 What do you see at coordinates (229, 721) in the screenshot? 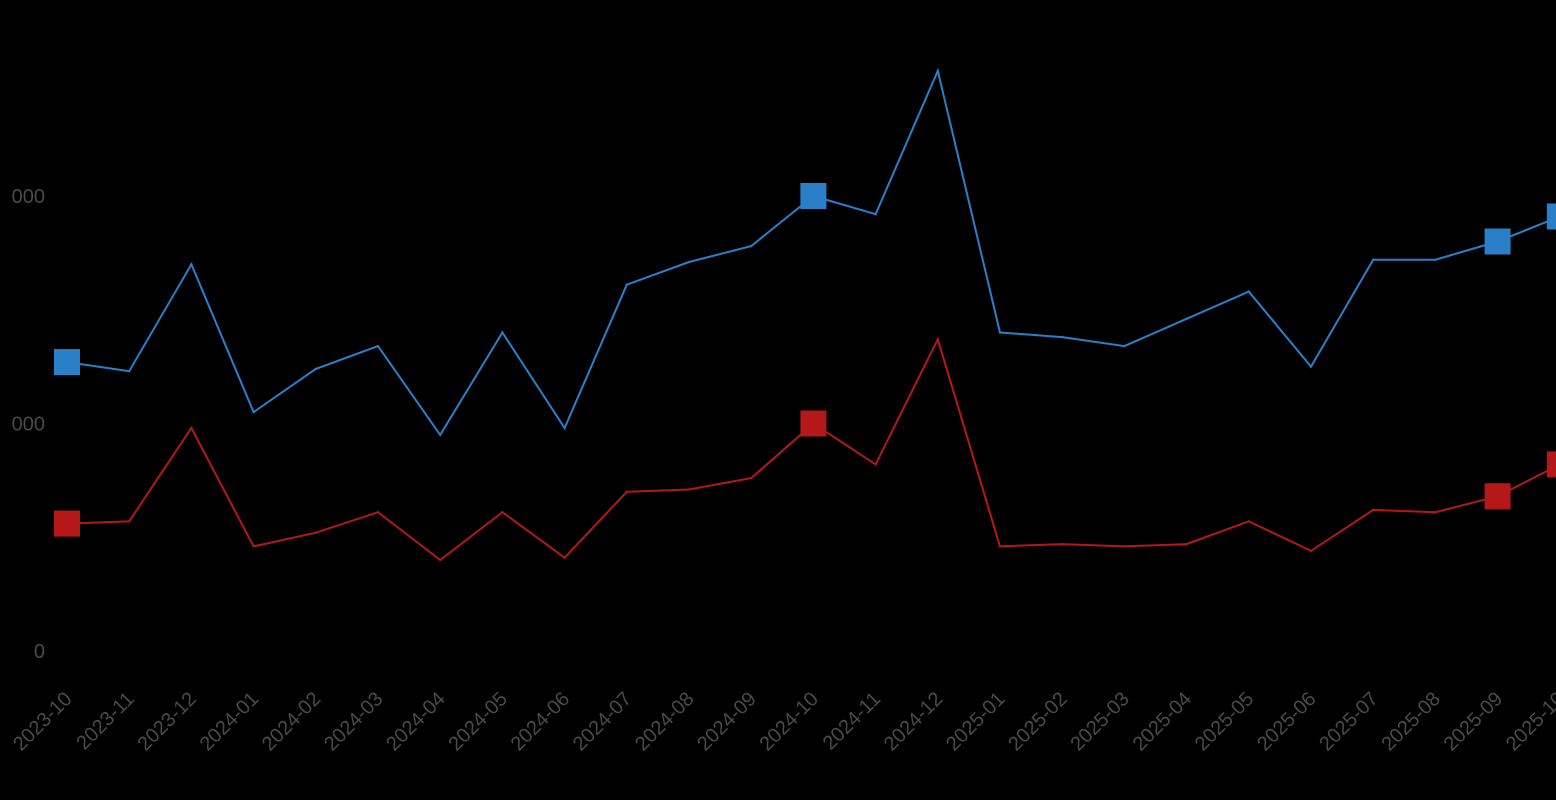
I see `x-tick-label: 2024-01` at bounding box center [229, 721].